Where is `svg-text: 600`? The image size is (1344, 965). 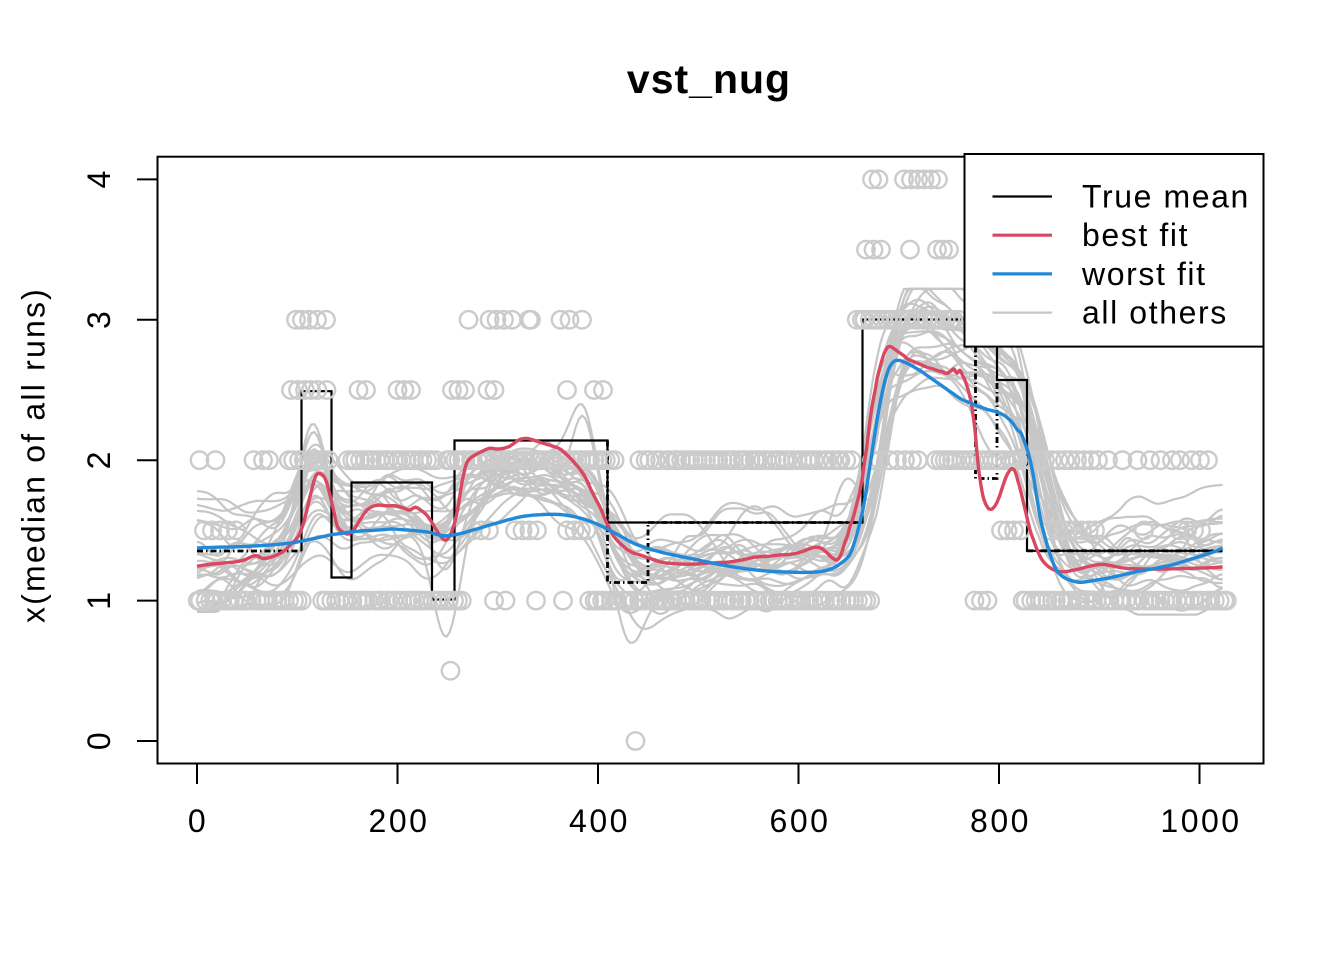
svg-text: 600 is located at coordinates (800, 821).